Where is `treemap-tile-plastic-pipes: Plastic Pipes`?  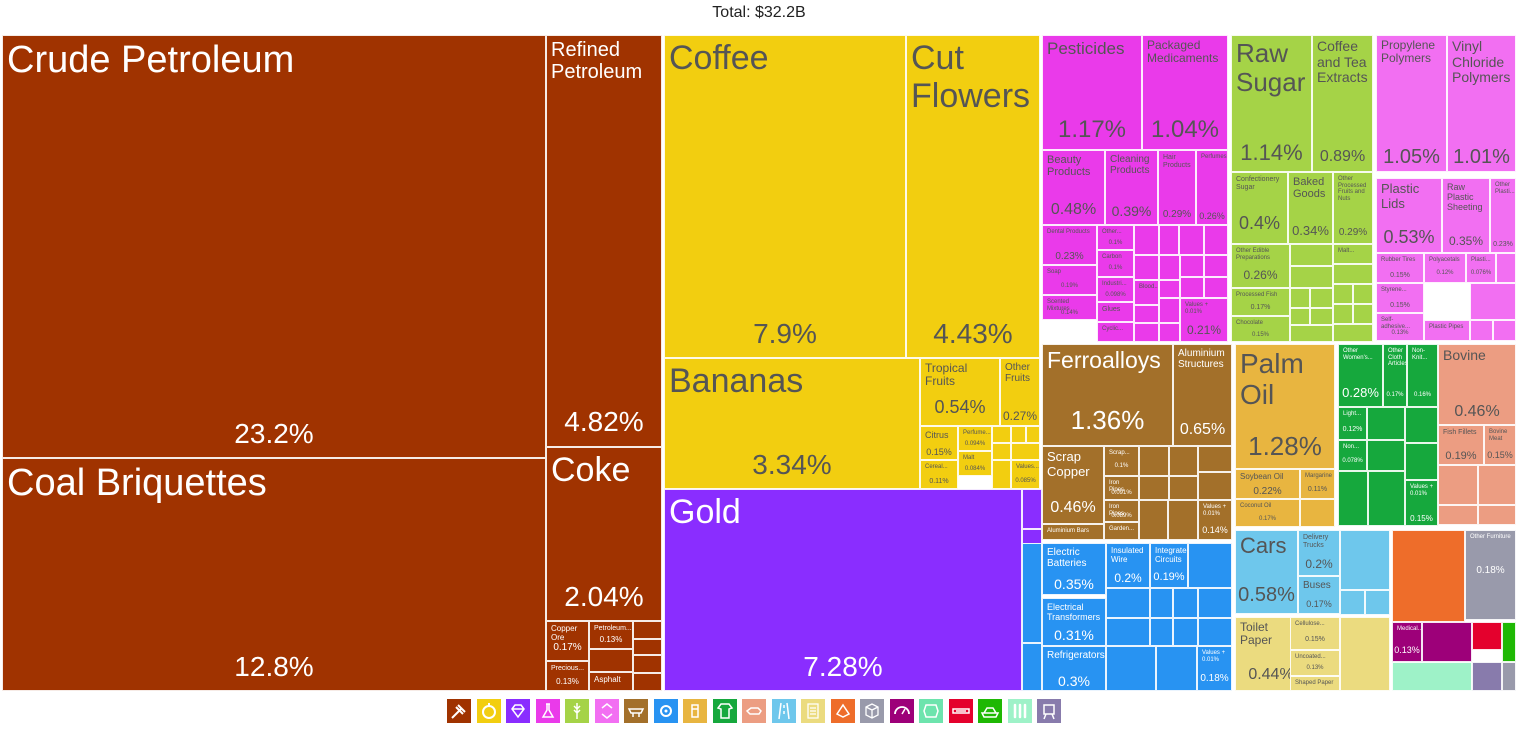 treemap-tile-plastic-pipes: Plastic Pipes is located at coordinates (1447, 330).